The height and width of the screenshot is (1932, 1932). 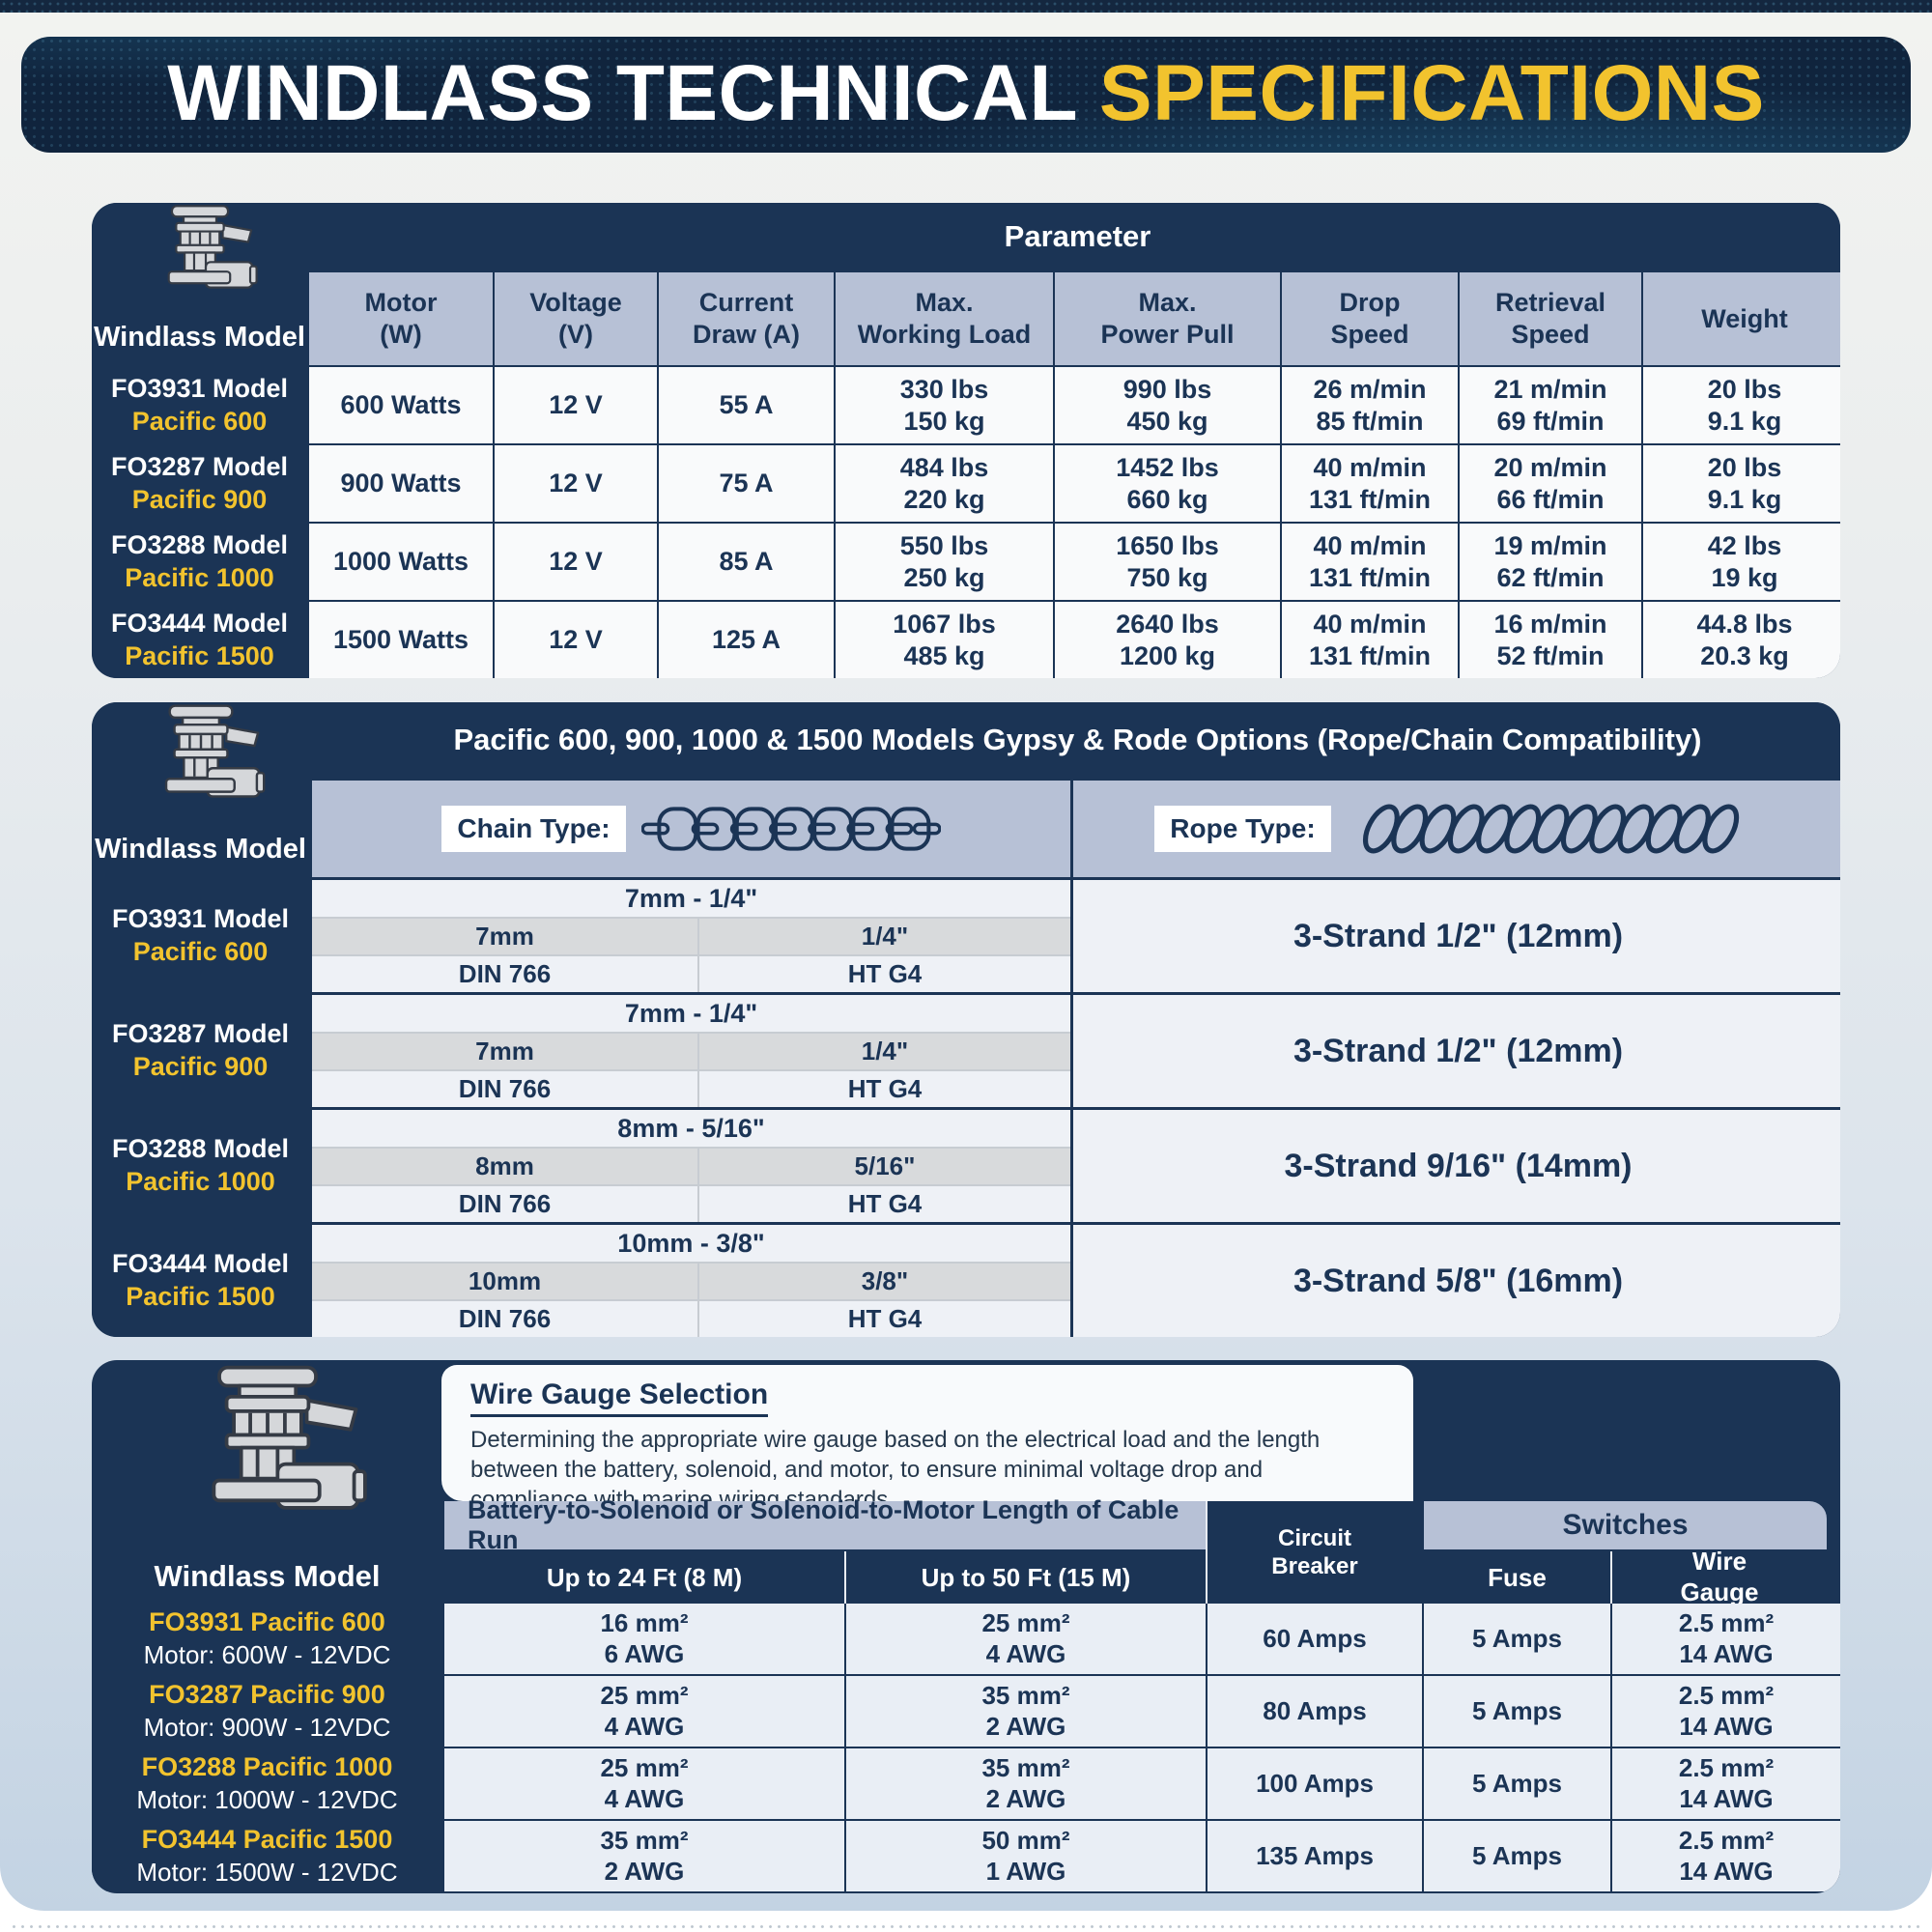 I want to click on banner: WINDLASS TECHNICAL SPECIFICATIONS, so click(x=966, y=95).